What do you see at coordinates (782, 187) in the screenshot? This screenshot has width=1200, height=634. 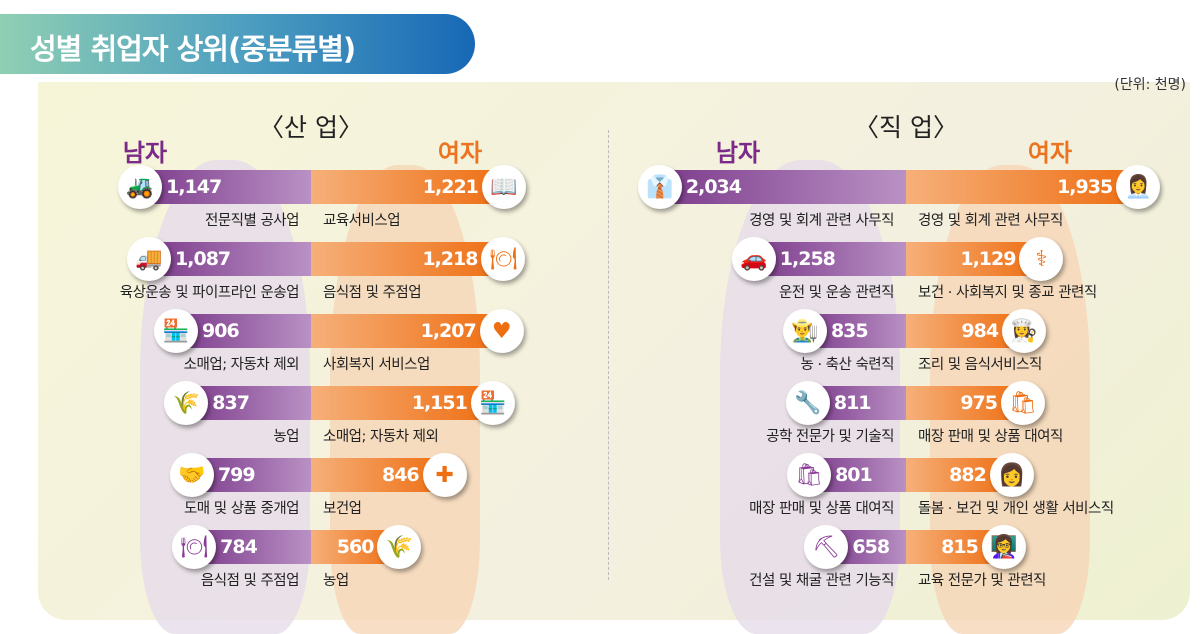 I see `male-bar: 2,034` at bounding box center [782, 187].